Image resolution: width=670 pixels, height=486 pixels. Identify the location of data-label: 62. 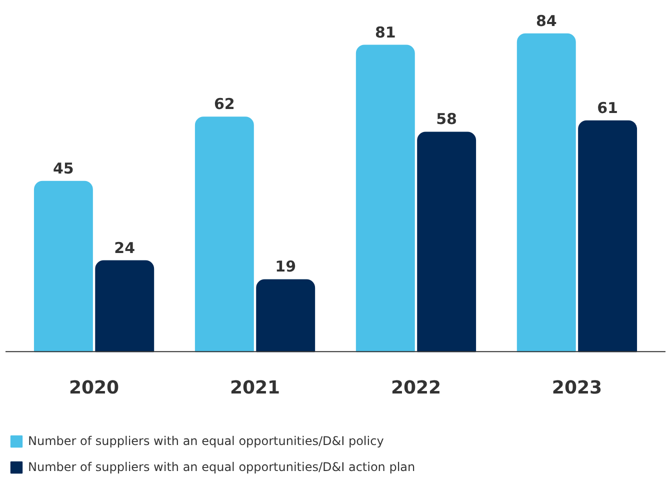
(224, 104).